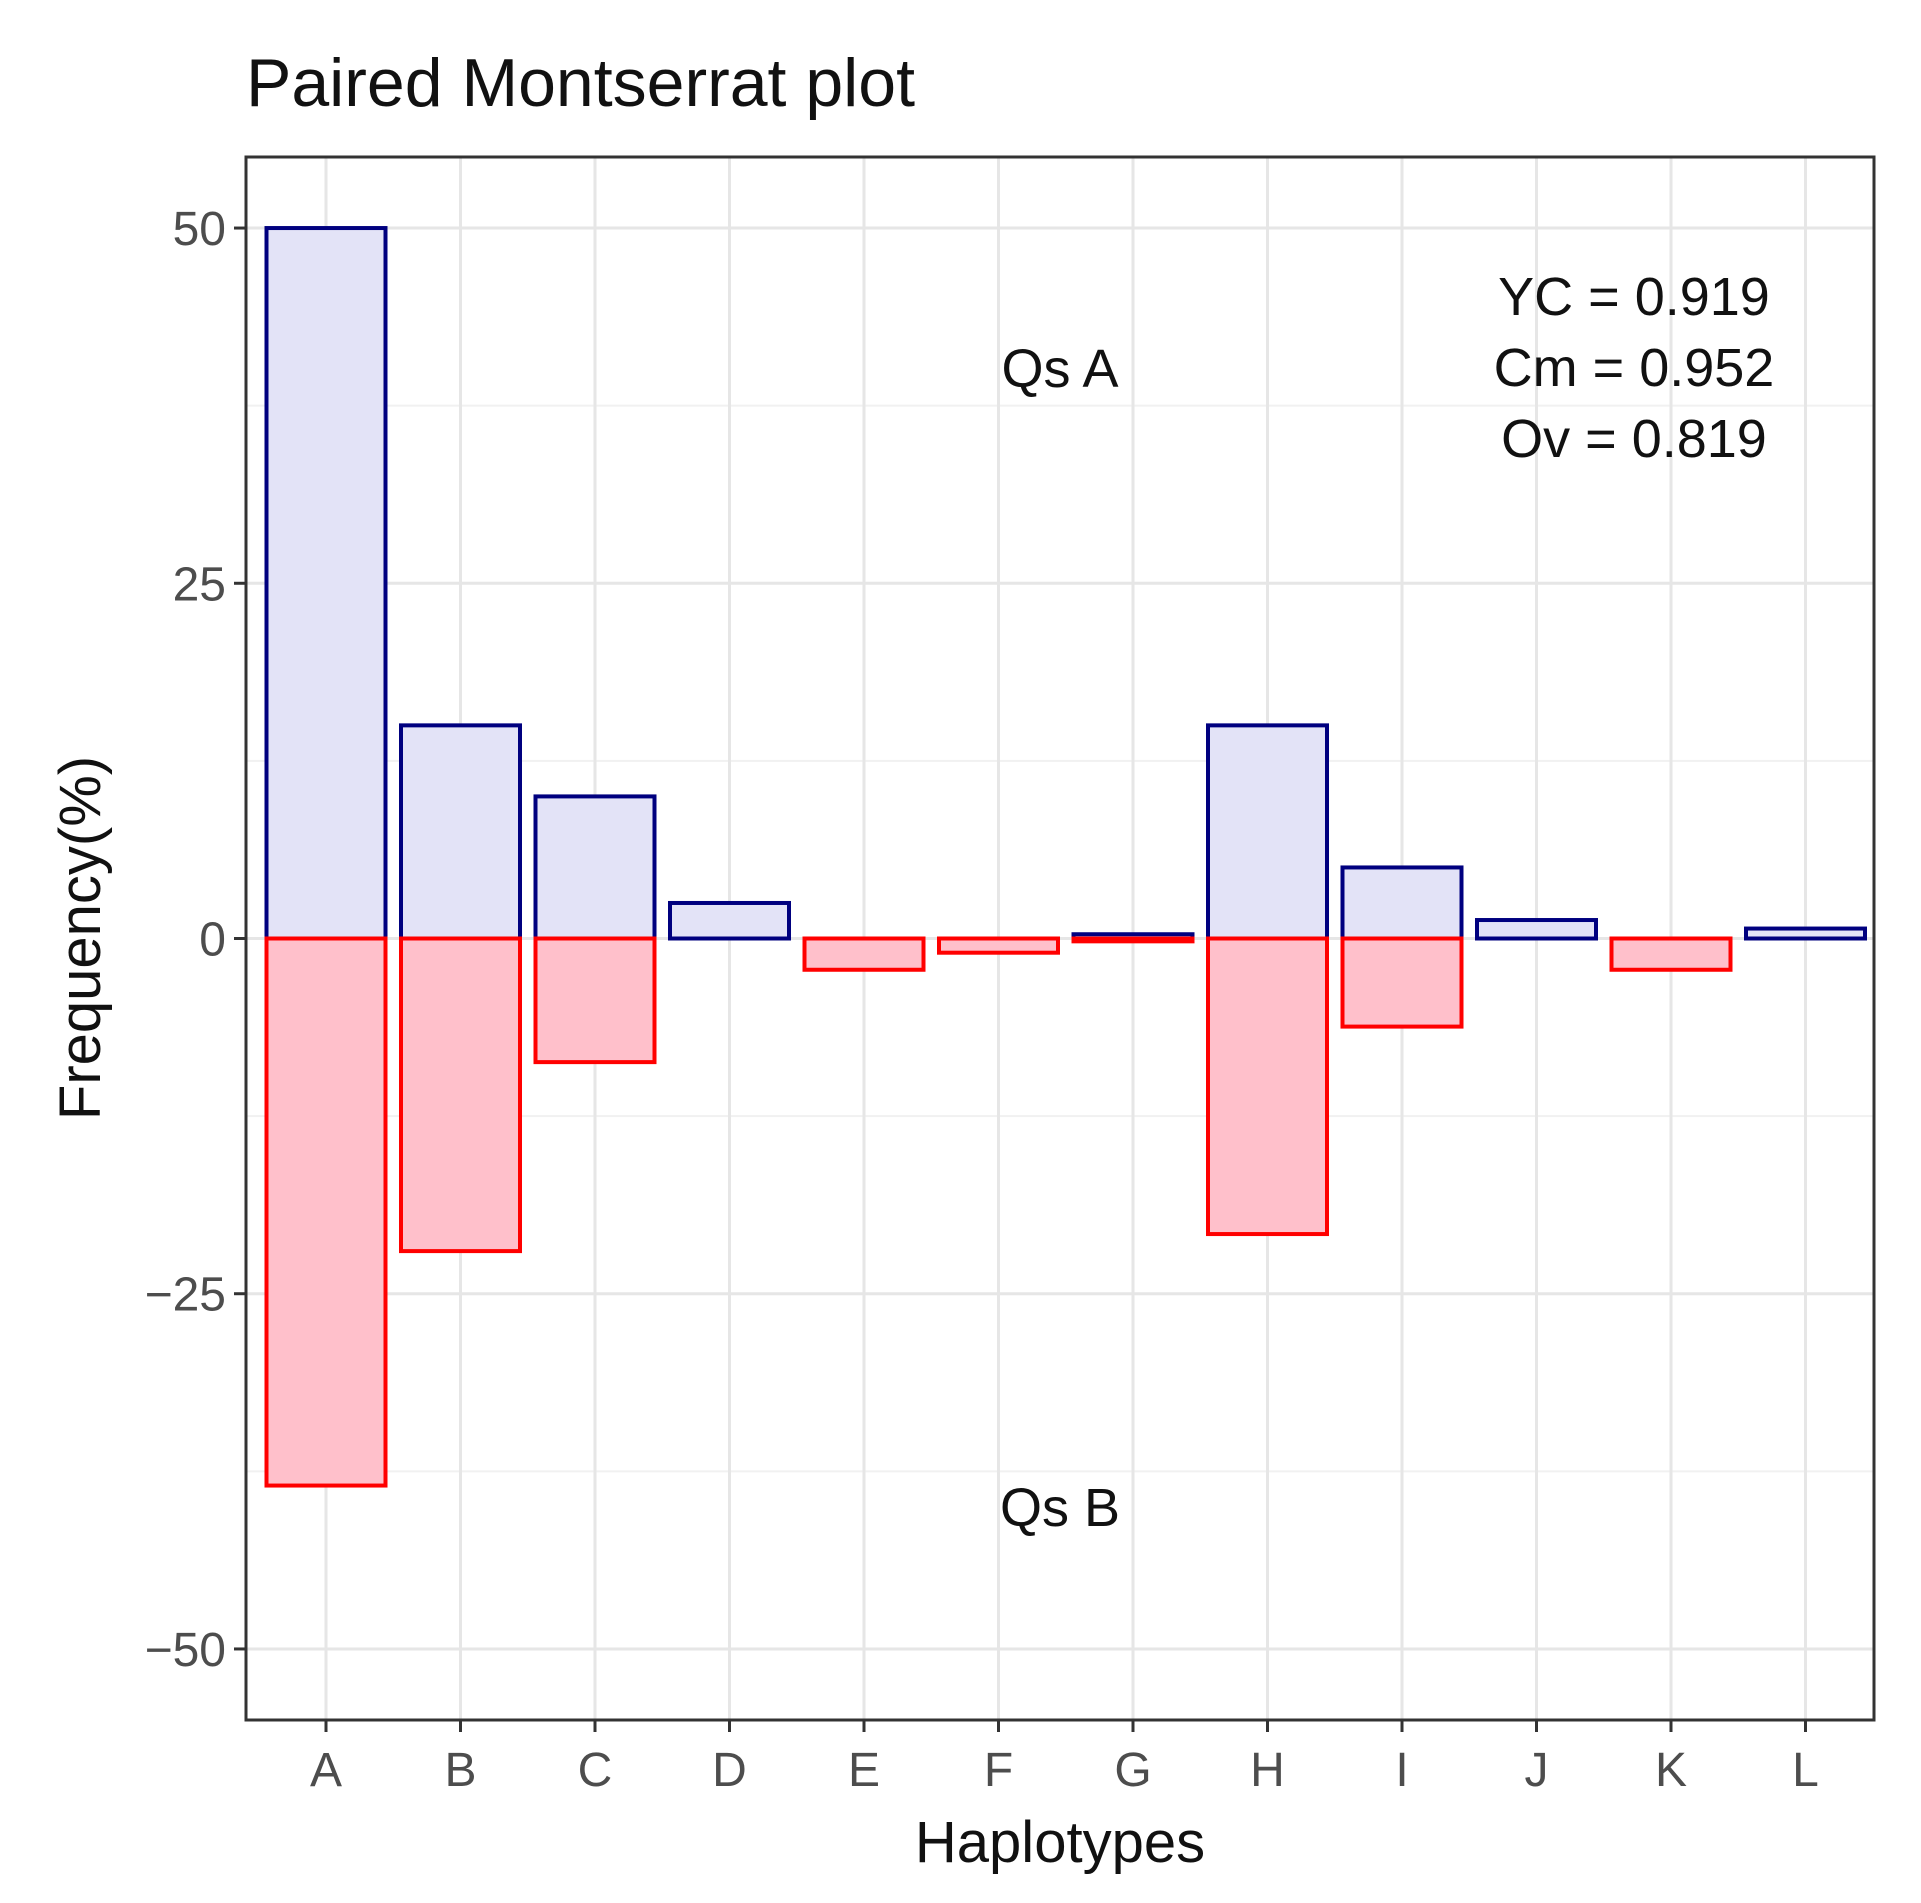  I want to click on bar-qs-a-i, so click(1402, 903).